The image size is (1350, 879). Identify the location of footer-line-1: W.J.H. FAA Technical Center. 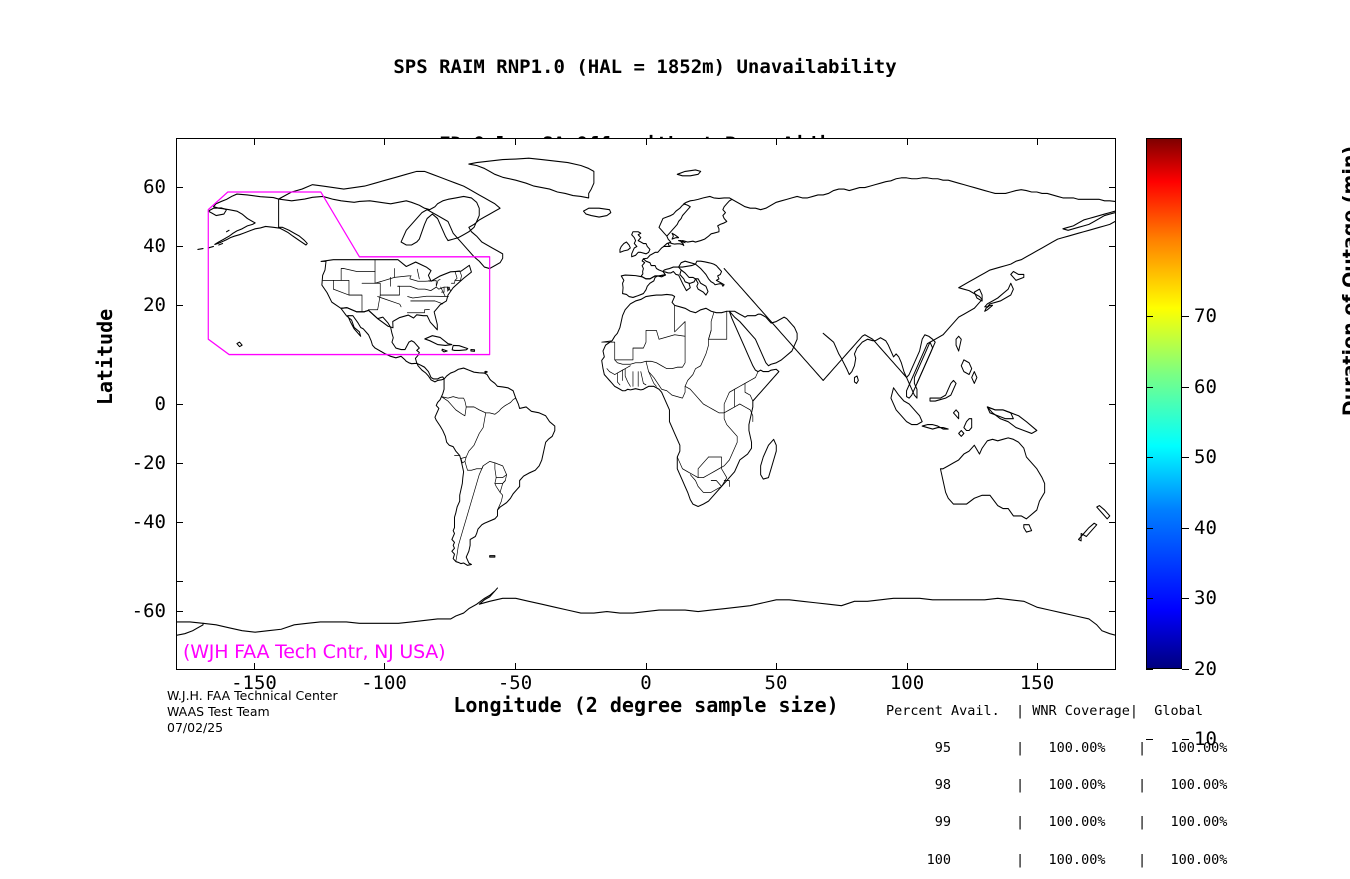
(252, 695).